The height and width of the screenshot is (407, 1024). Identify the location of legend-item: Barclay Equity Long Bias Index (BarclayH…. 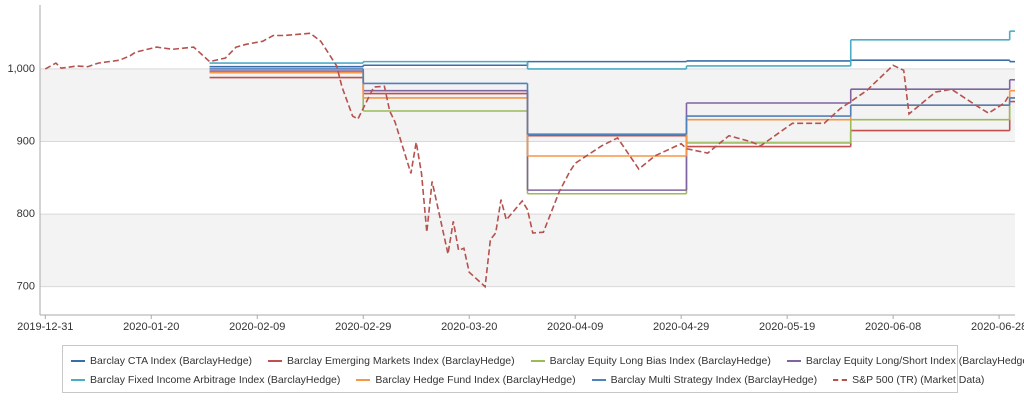
(650, 360).